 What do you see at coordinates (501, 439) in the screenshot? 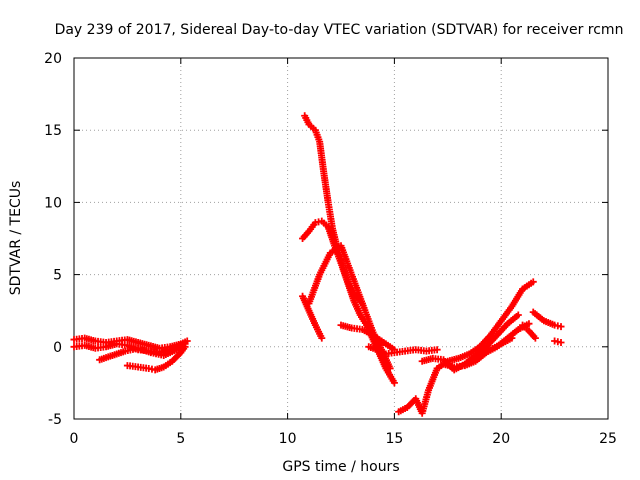
I see `x-tick-label: 20` at bounding box center [501, 439].